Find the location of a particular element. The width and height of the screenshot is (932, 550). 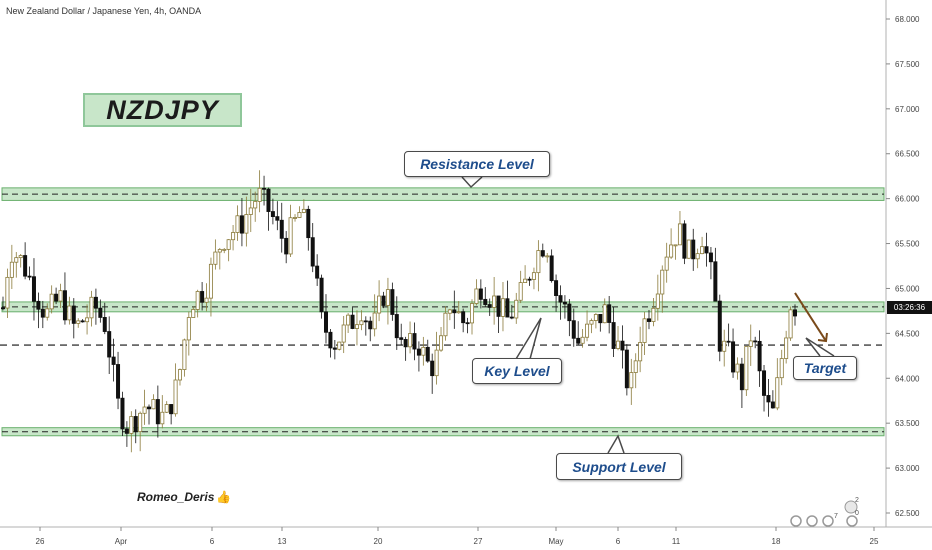

author-name: Romeo_Deris is located at coordinates (176, 497).